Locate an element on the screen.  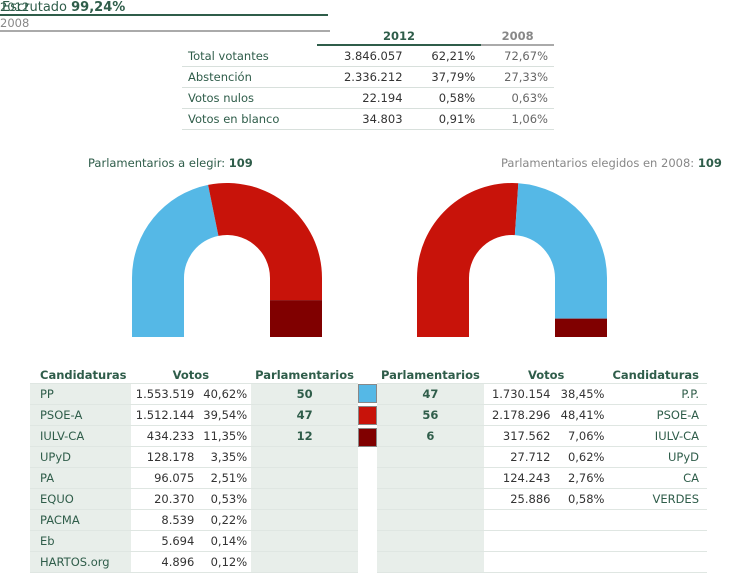
seats-to-elect: Parlamentarios a elegir: 109 is located at coordinates (170, 163).